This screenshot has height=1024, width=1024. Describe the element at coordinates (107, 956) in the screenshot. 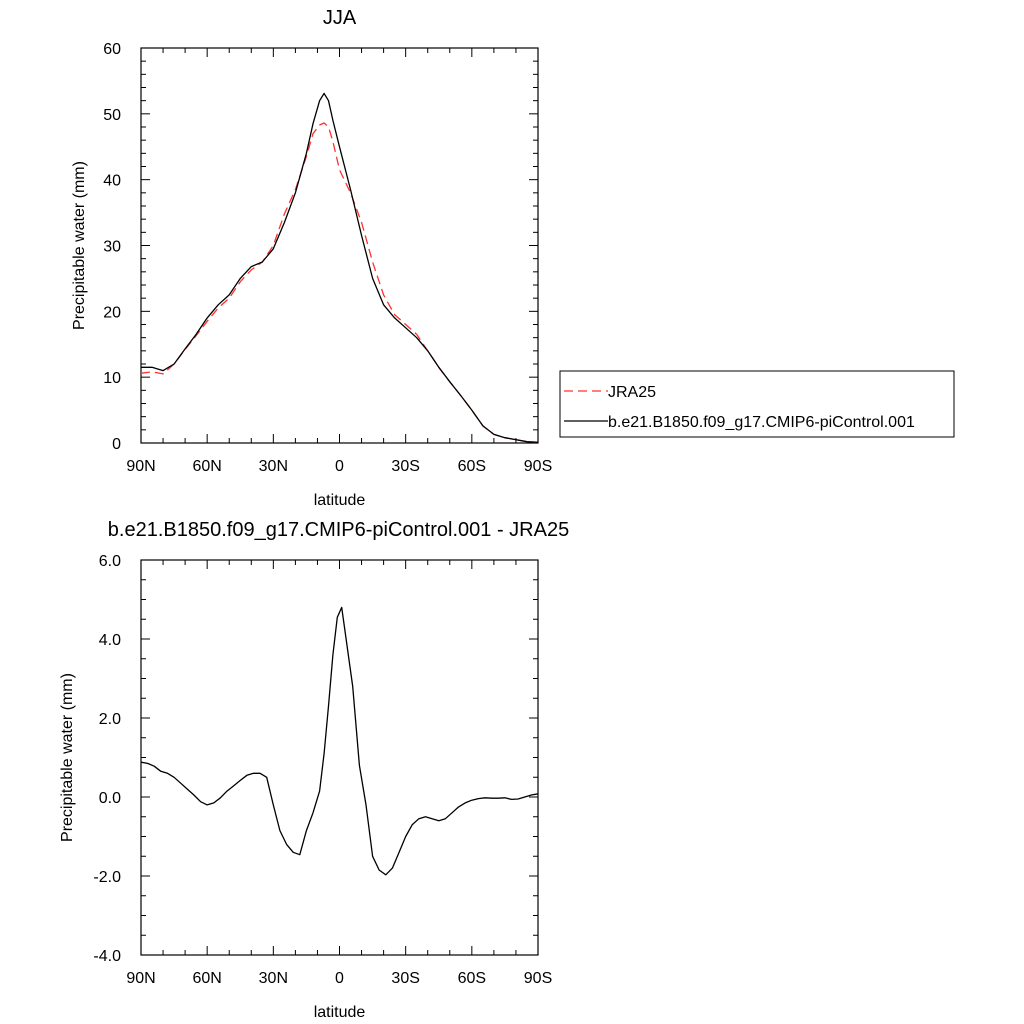

I see `y-tick-label: -4.0` at that location.